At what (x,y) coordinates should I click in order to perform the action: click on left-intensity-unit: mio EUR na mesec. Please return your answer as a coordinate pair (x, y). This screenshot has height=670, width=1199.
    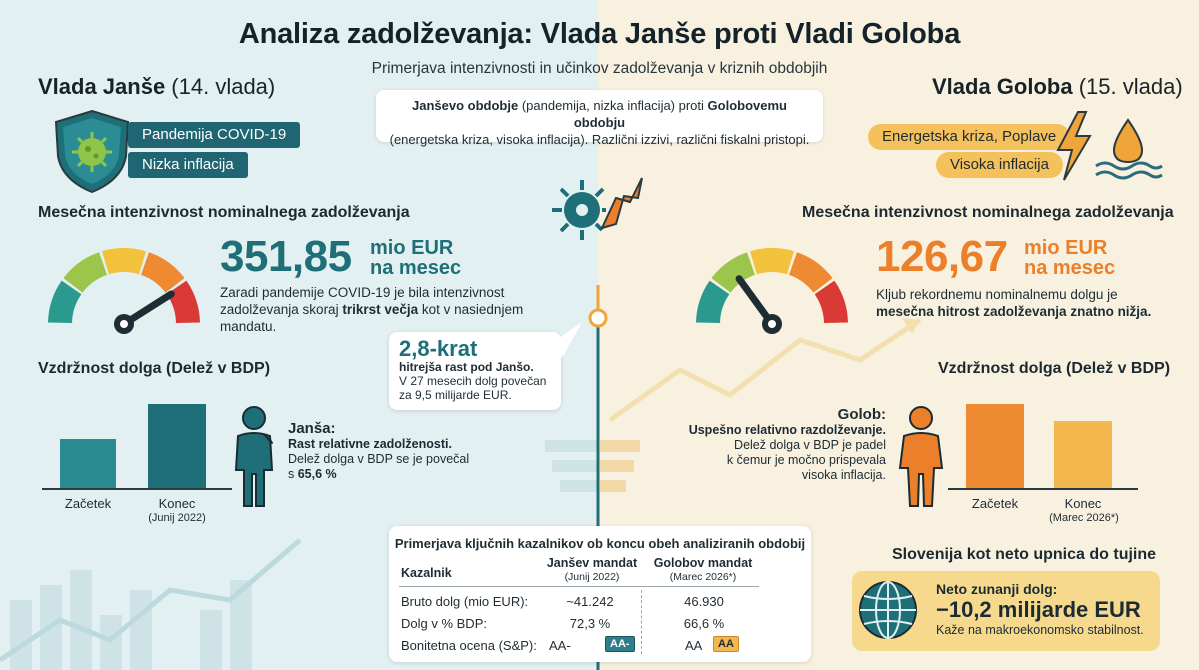
    Looking at the image, I should click on (416, 258).